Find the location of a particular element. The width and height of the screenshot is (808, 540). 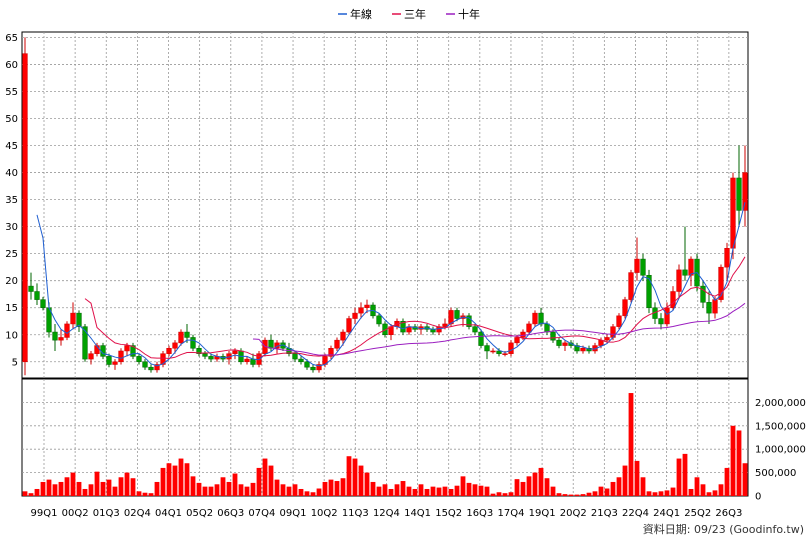

x-tick-label: 11Q3 is located at coordinates (355, 513).